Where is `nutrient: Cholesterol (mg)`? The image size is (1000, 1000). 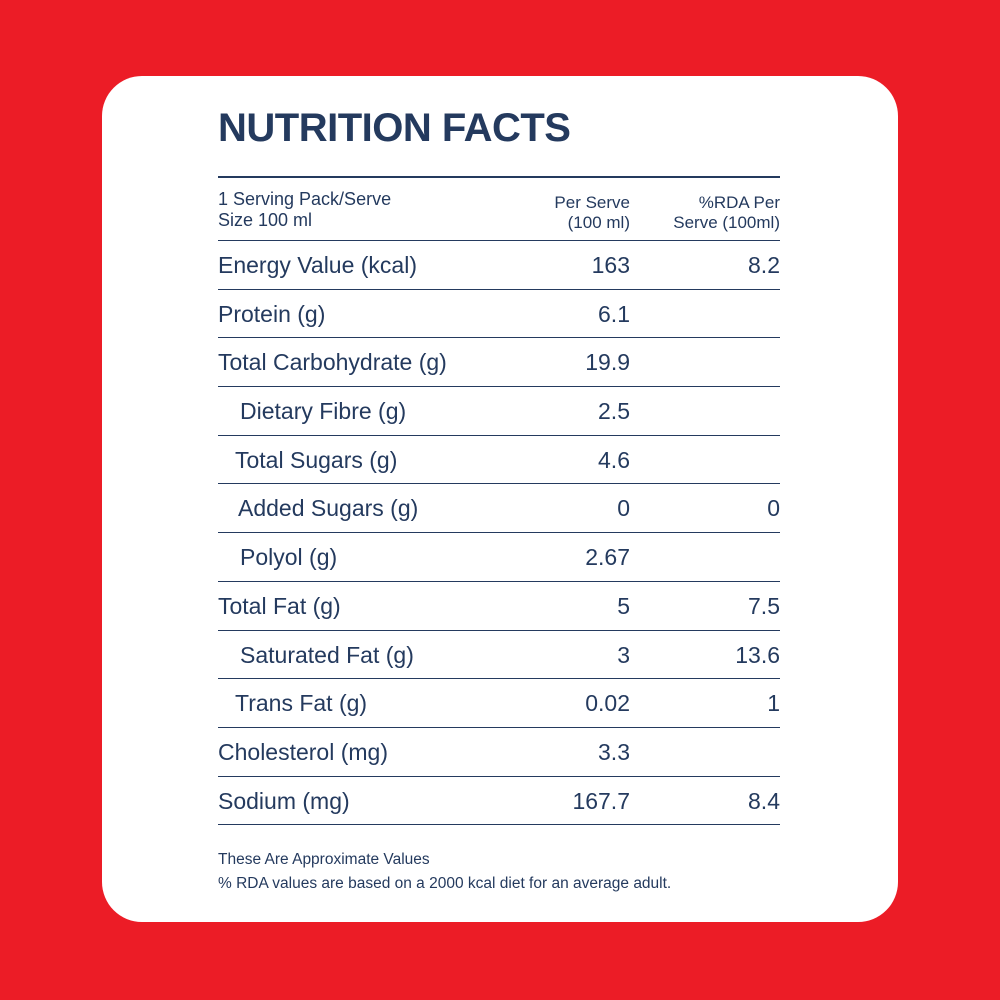
nutrient: Cholesterol (mg) is located at coordinates (303, 751).